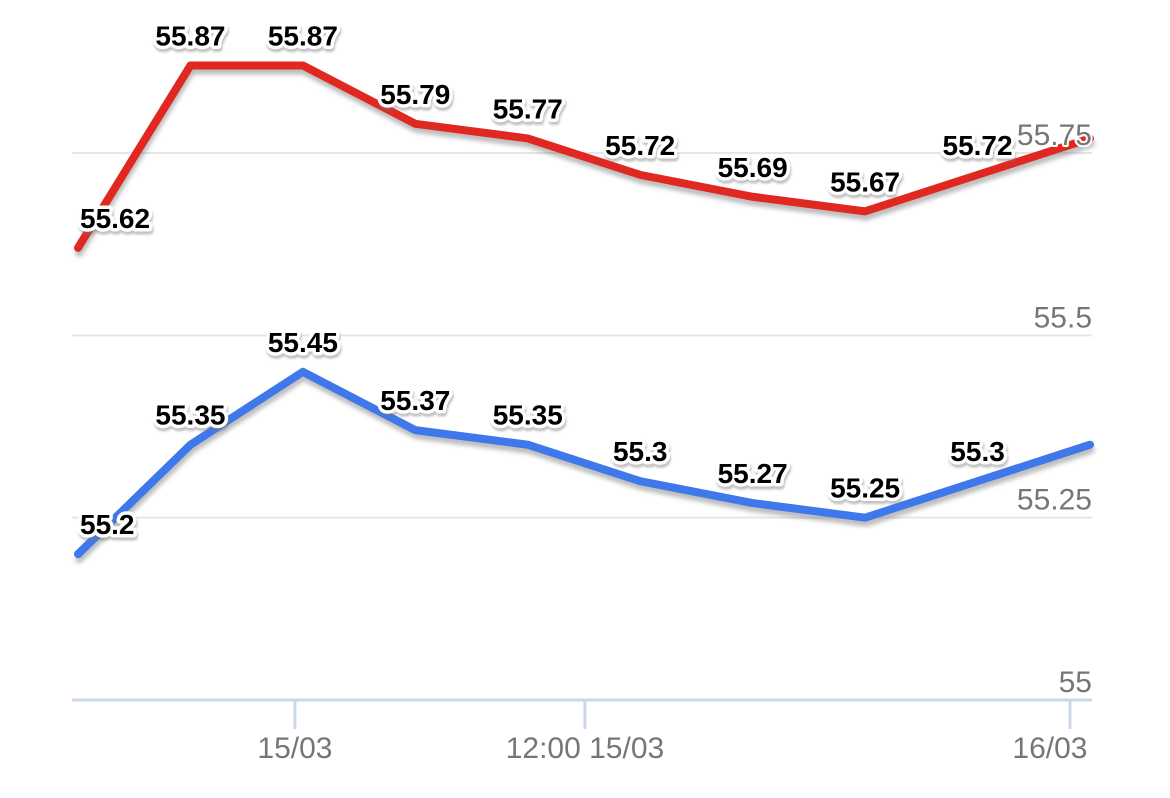  Describe the element at coordinates (865, 181) in the screenshot. I see `data-label-red: 55.67` at that location.